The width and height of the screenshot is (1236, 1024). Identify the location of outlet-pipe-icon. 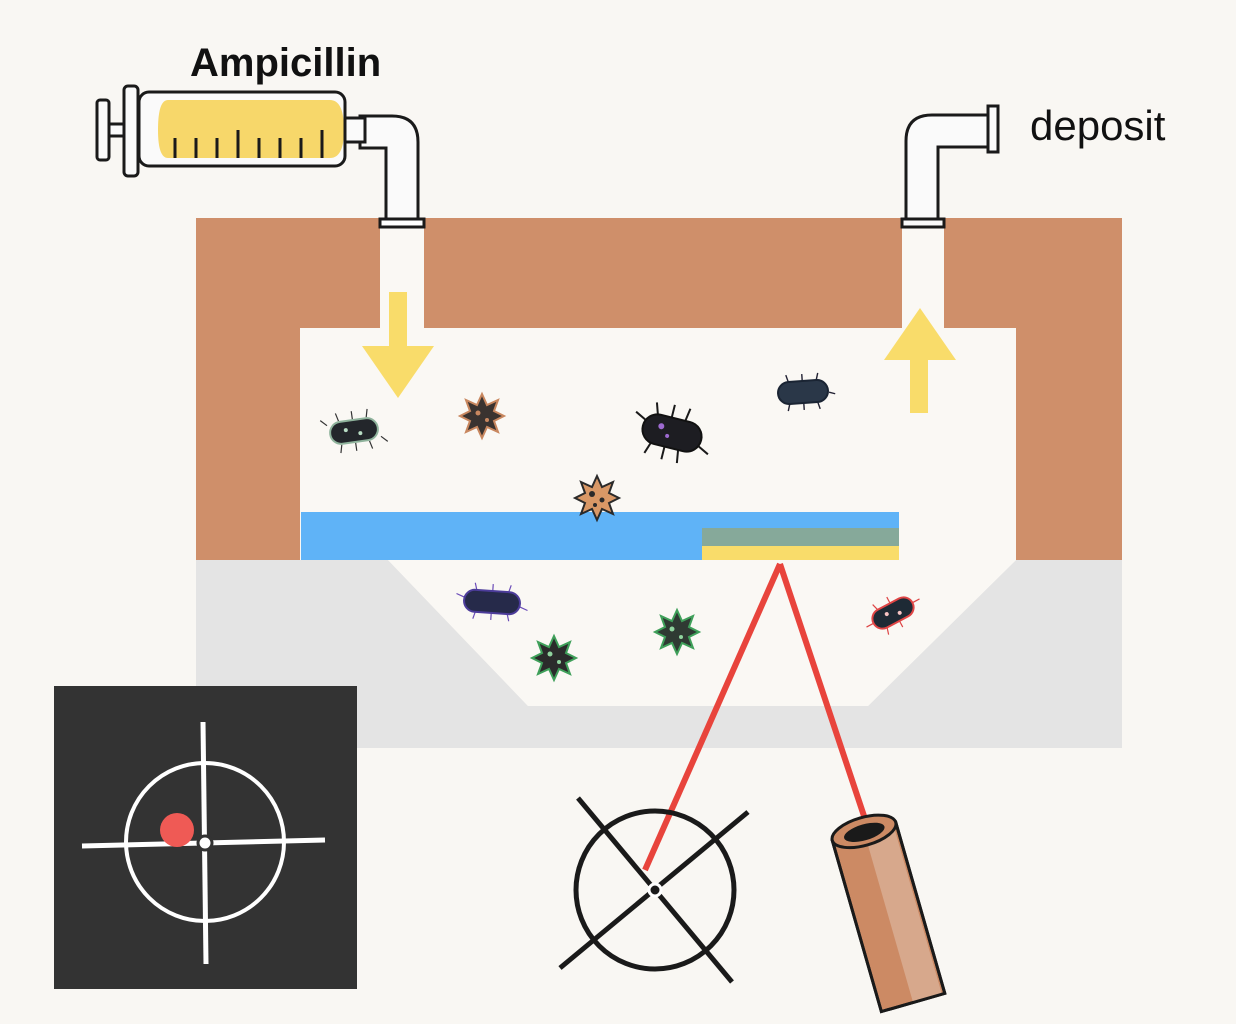
(950, 166).